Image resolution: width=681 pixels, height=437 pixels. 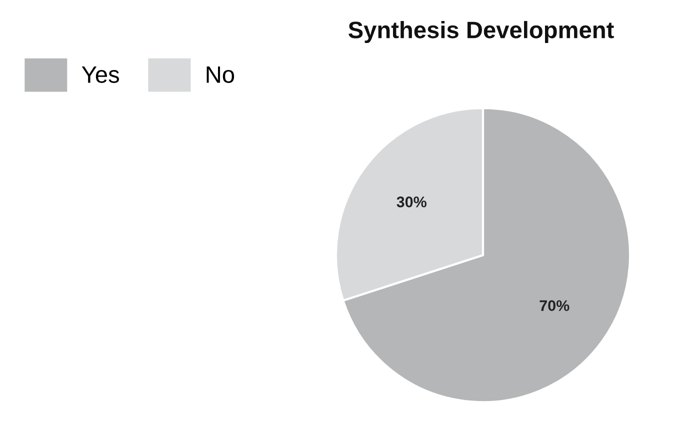 I want to click on legend-label: Yes, so click(x=100, y=74).